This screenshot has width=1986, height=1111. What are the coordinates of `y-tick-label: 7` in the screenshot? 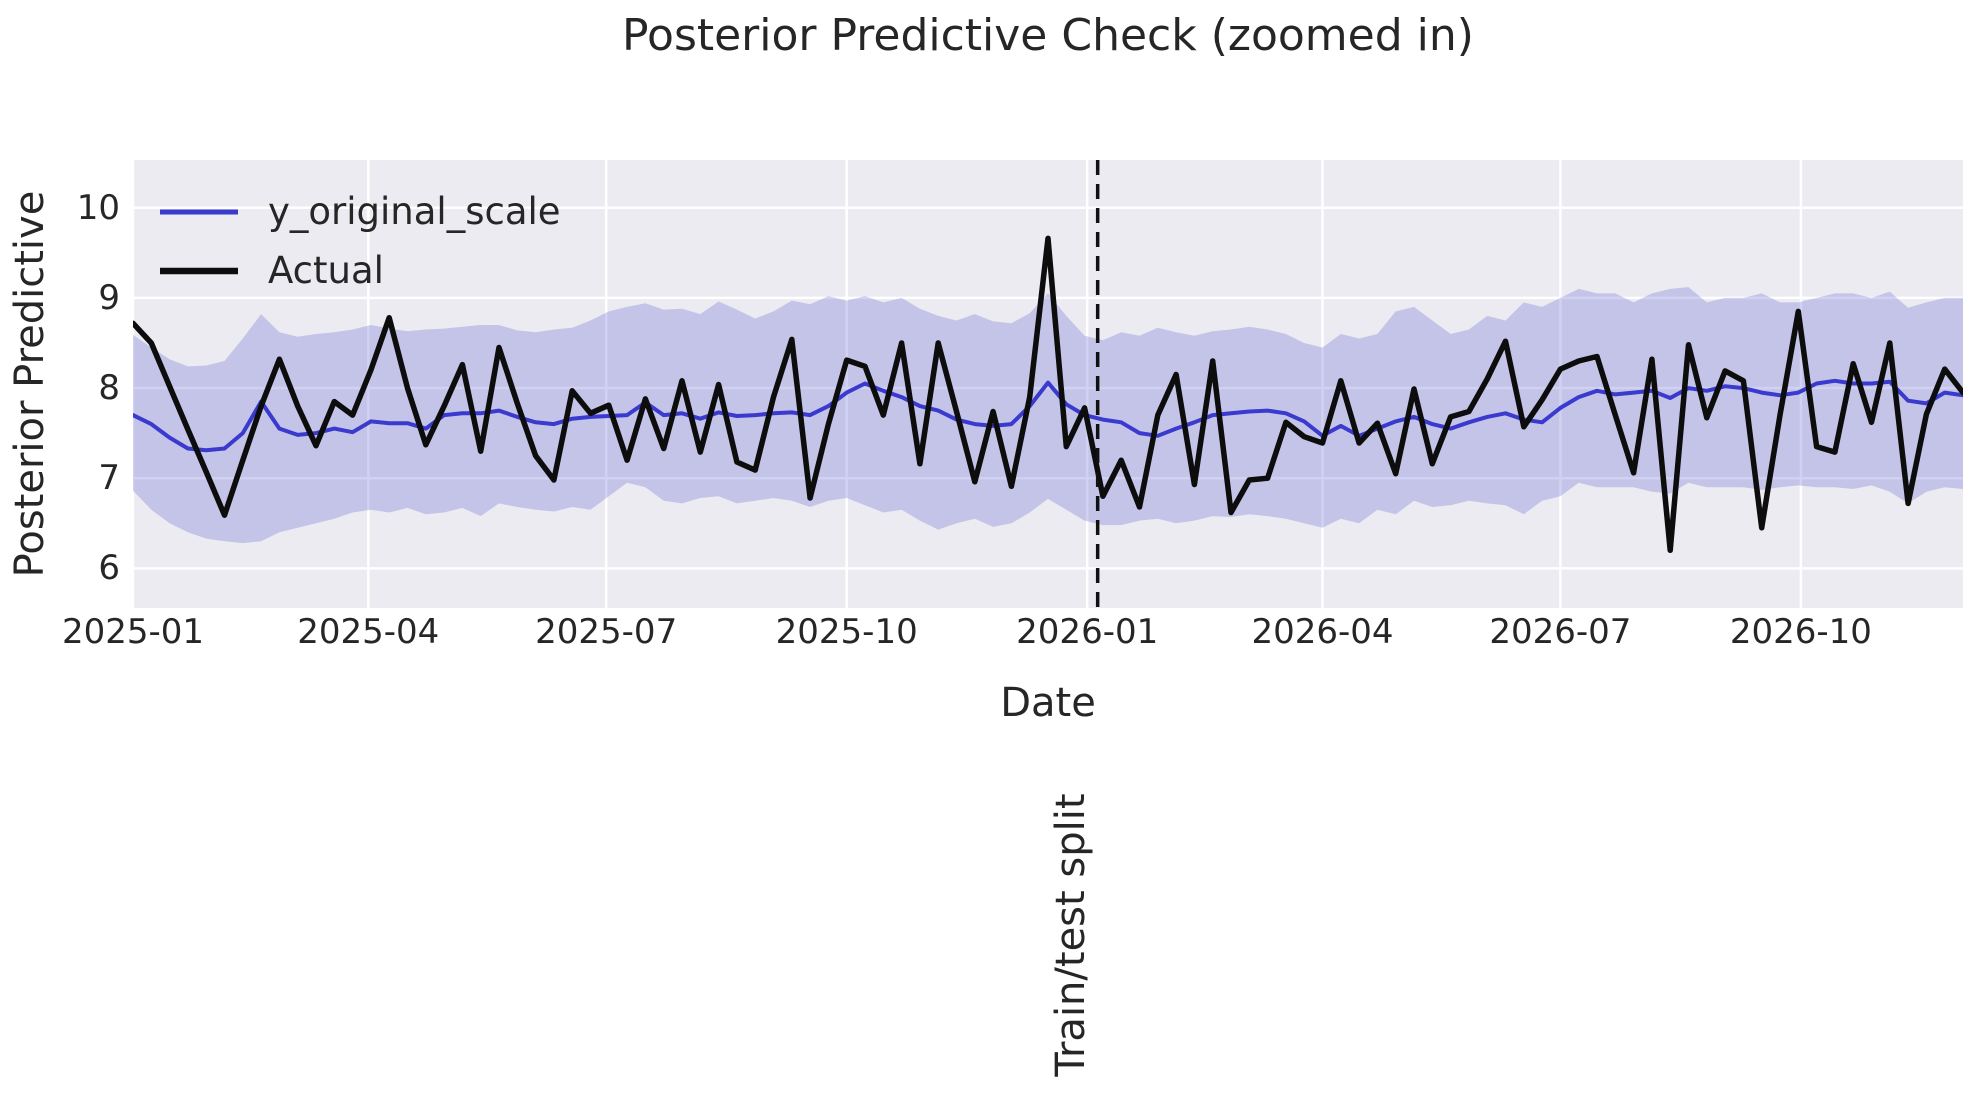 It's located at (109, 478).